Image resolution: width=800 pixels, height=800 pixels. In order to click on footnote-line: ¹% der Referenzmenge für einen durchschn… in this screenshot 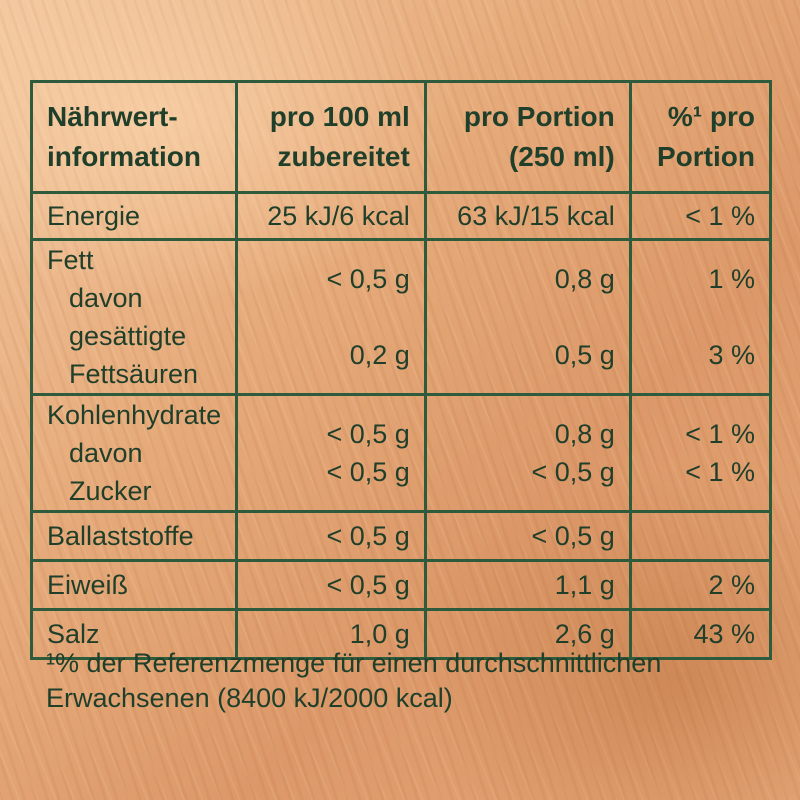, I will do `click(354, 663)`.